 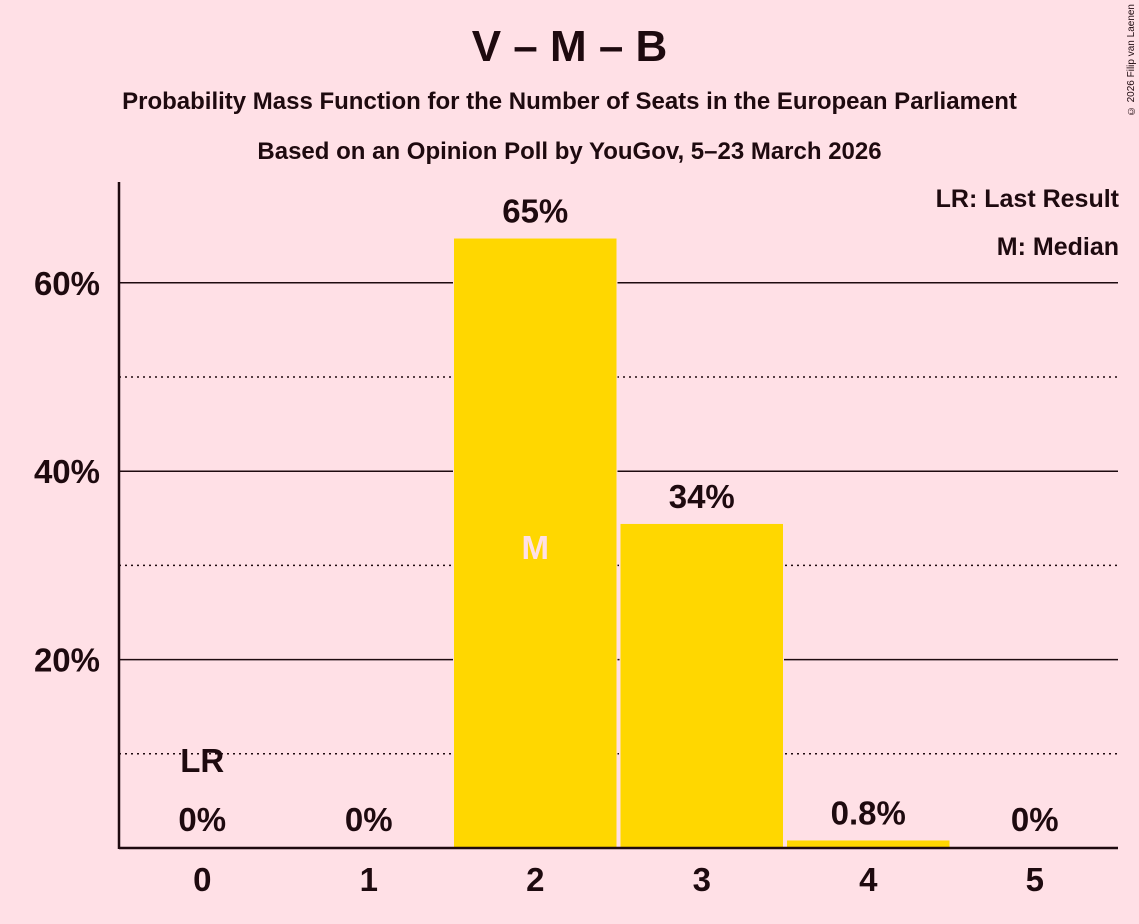 I want to click on x-tick-label: 0, so click(x=202, y=879).